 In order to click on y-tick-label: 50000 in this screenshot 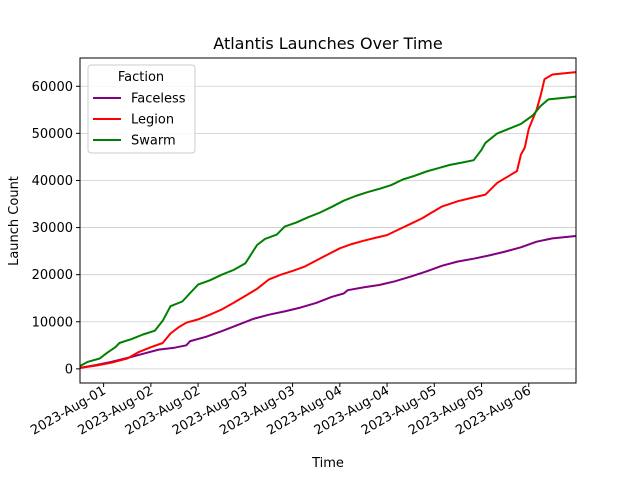, I will do `click(52, 134)`.